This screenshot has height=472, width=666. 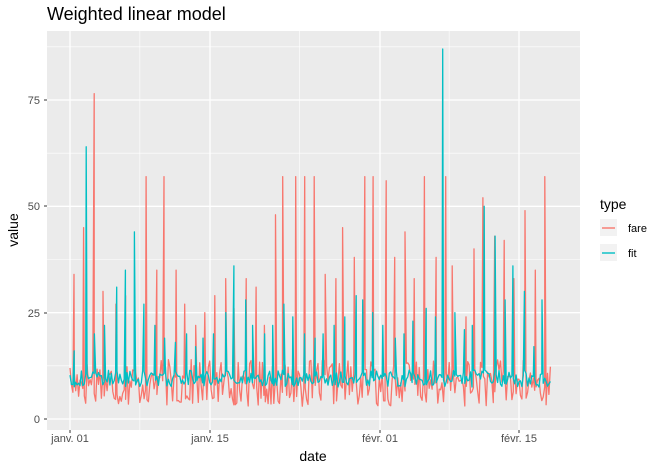 I want to click on legend: type fare fit, so click(x=623, y=228).